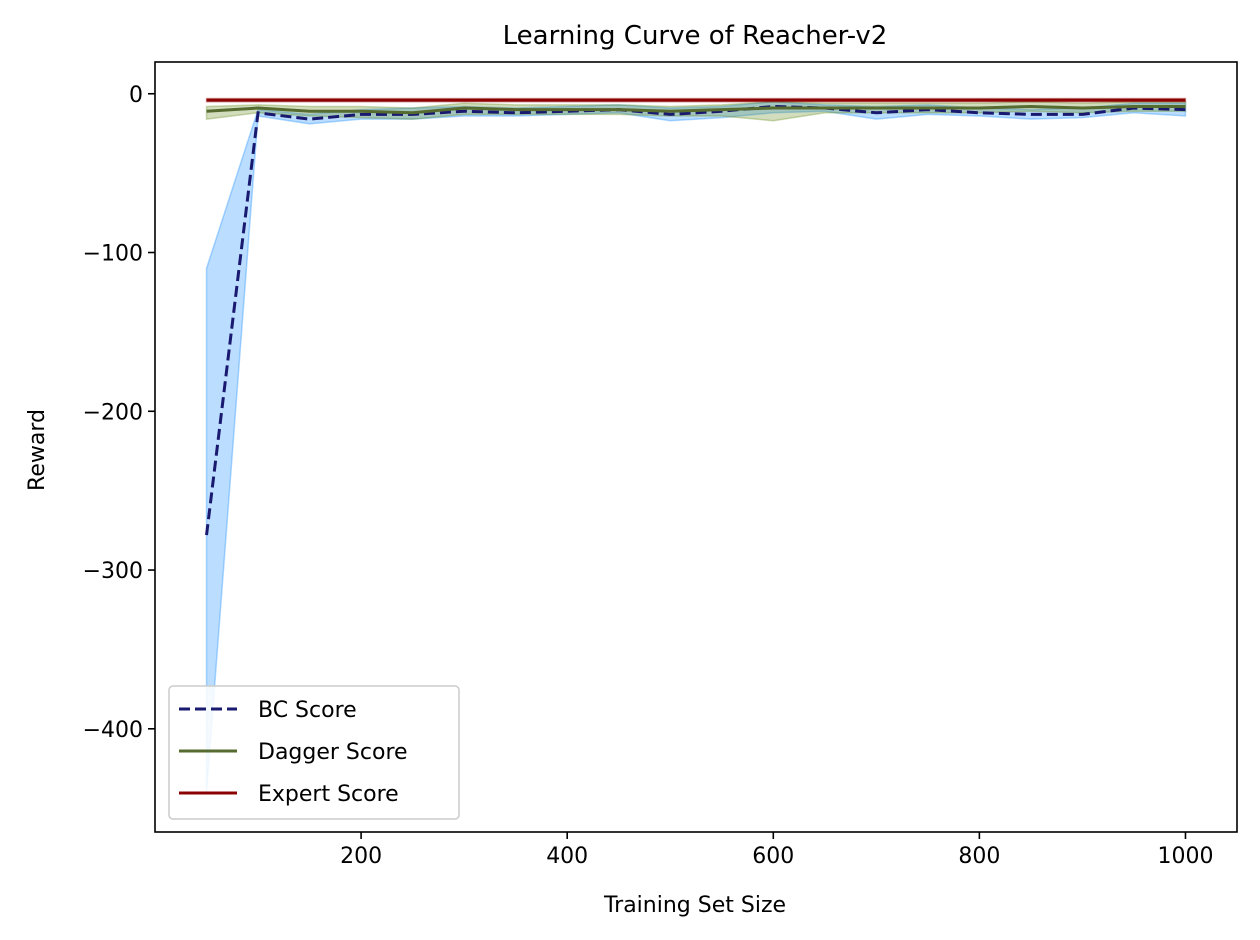 This screenshot has width=1260, height=940. Describe the element at coordinates (328, 794) in the screenshot. I see `legend-label-expert-score: Expert Score` at that location.